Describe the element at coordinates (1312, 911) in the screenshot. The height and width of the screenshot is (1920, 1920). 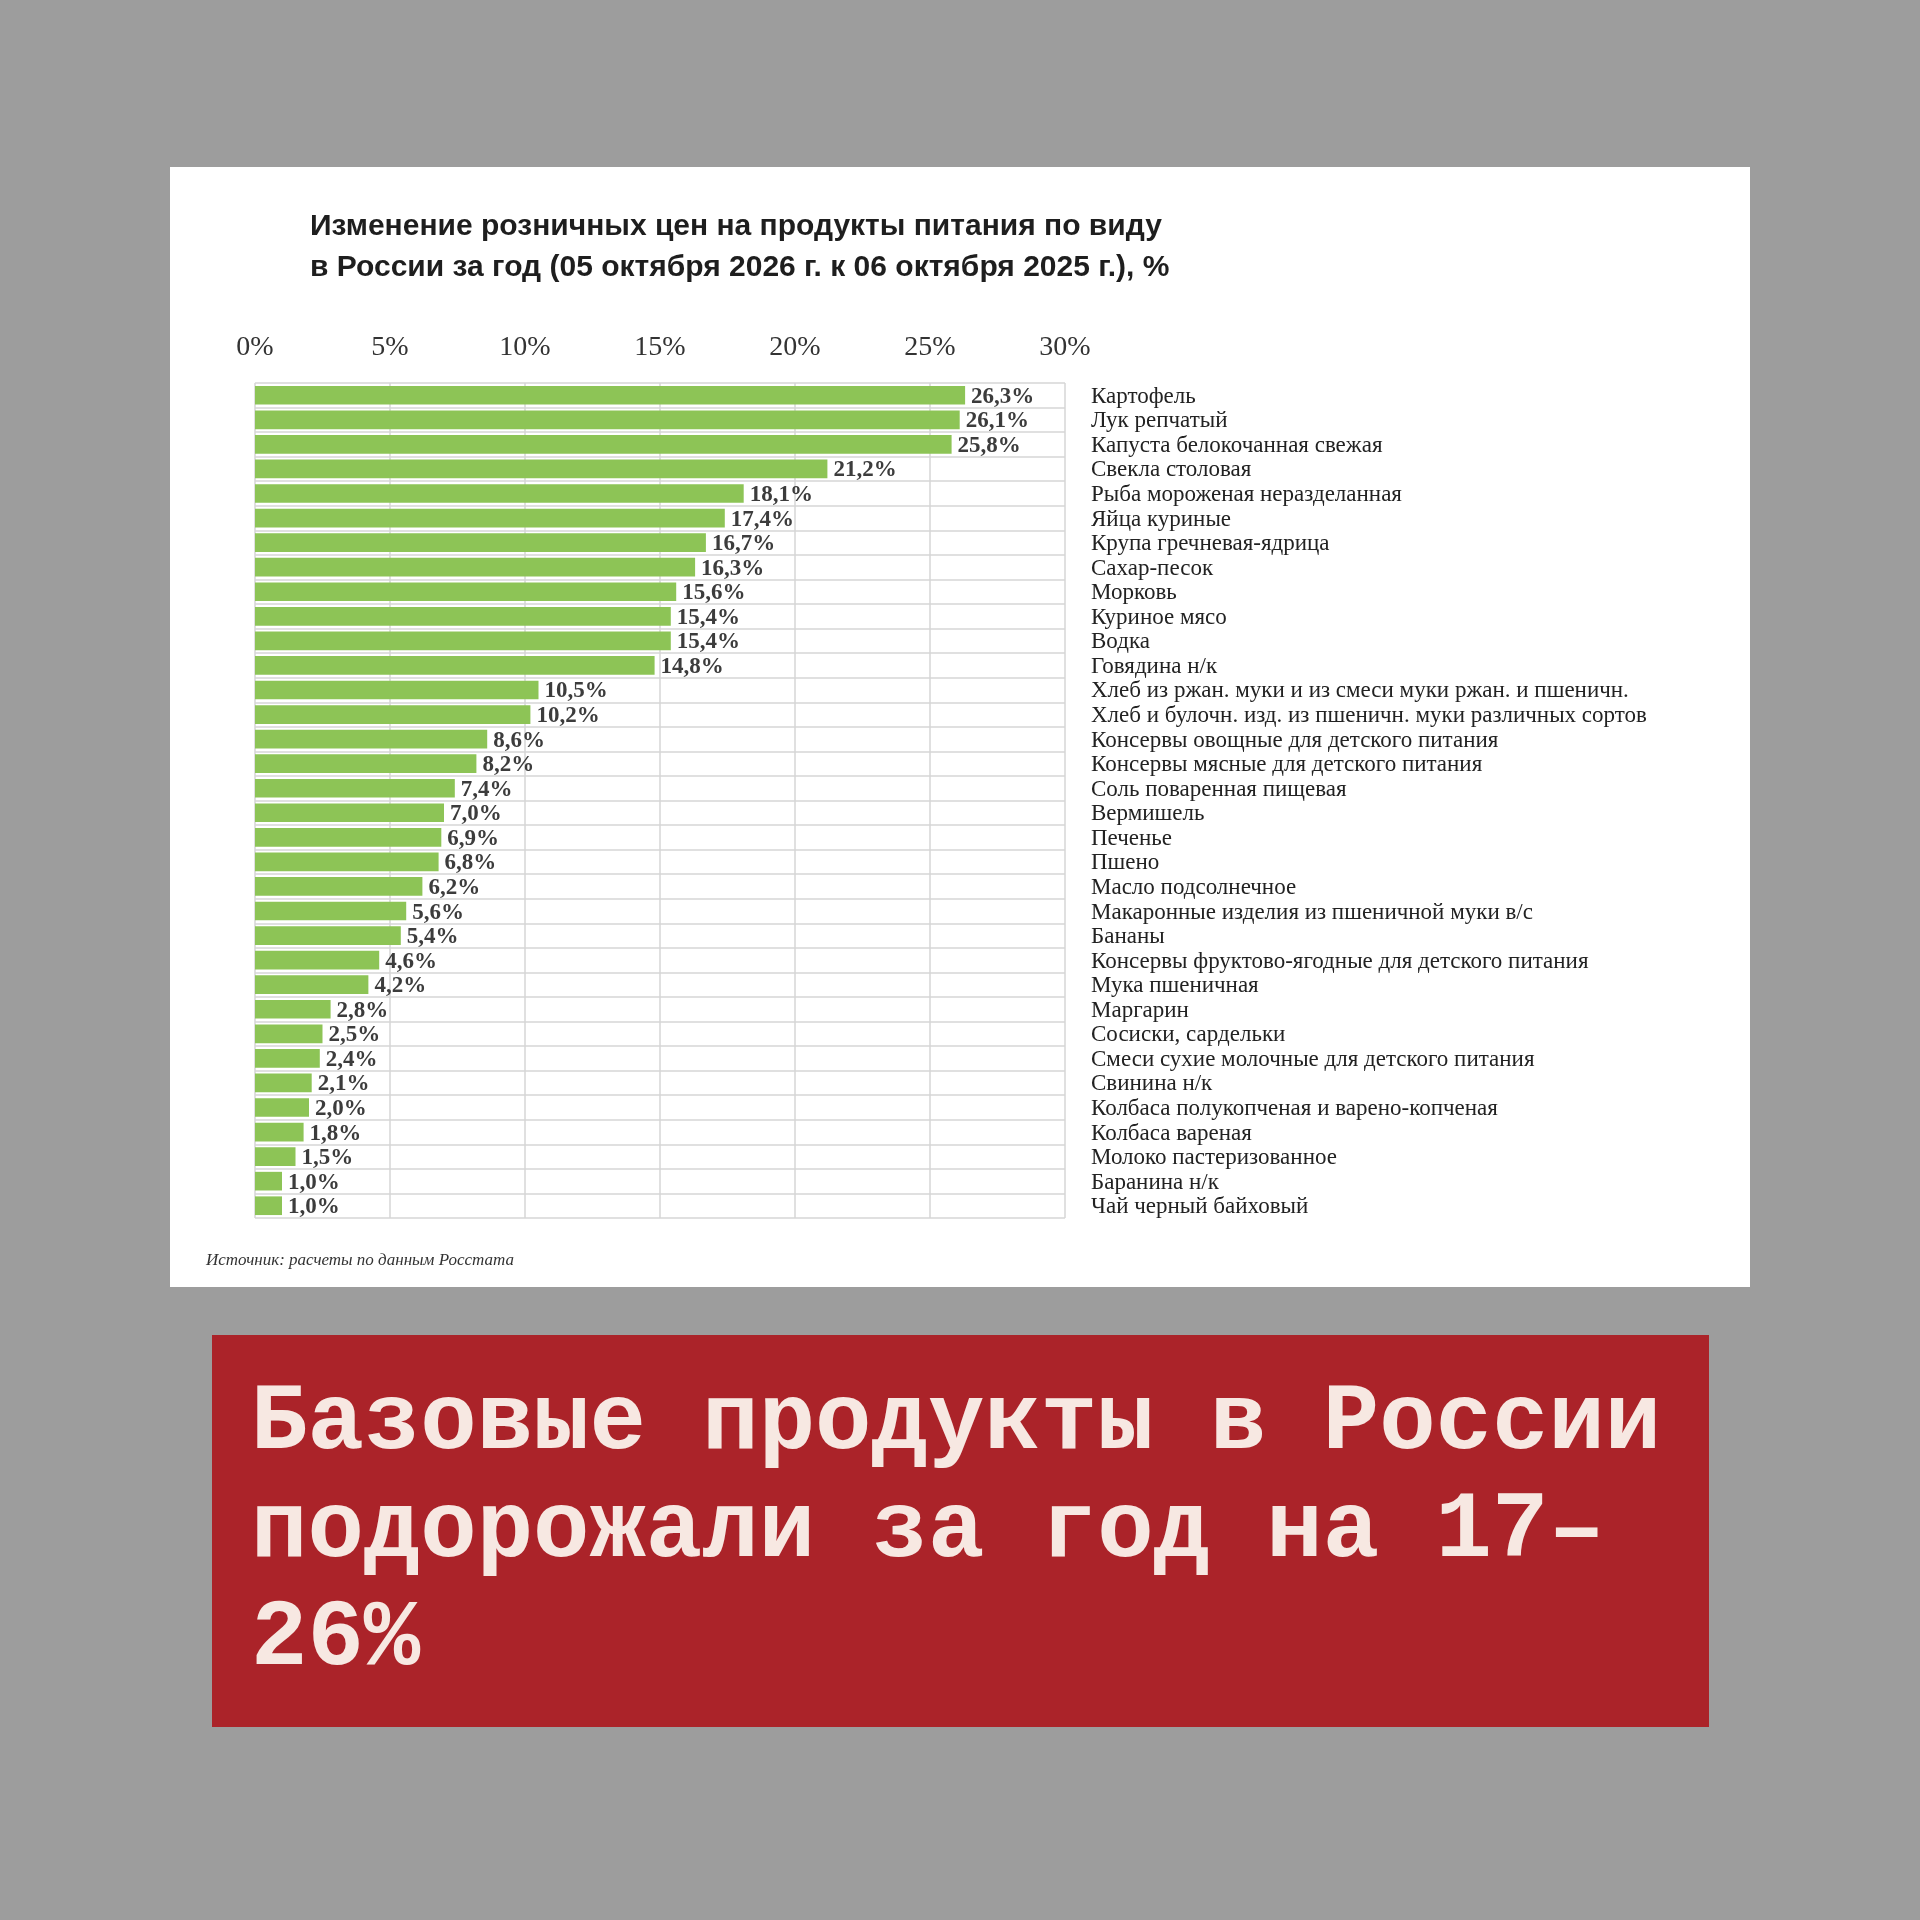
I see `y-tick-label: Макаронные изделия из пшеничной муки в/с` at that location.